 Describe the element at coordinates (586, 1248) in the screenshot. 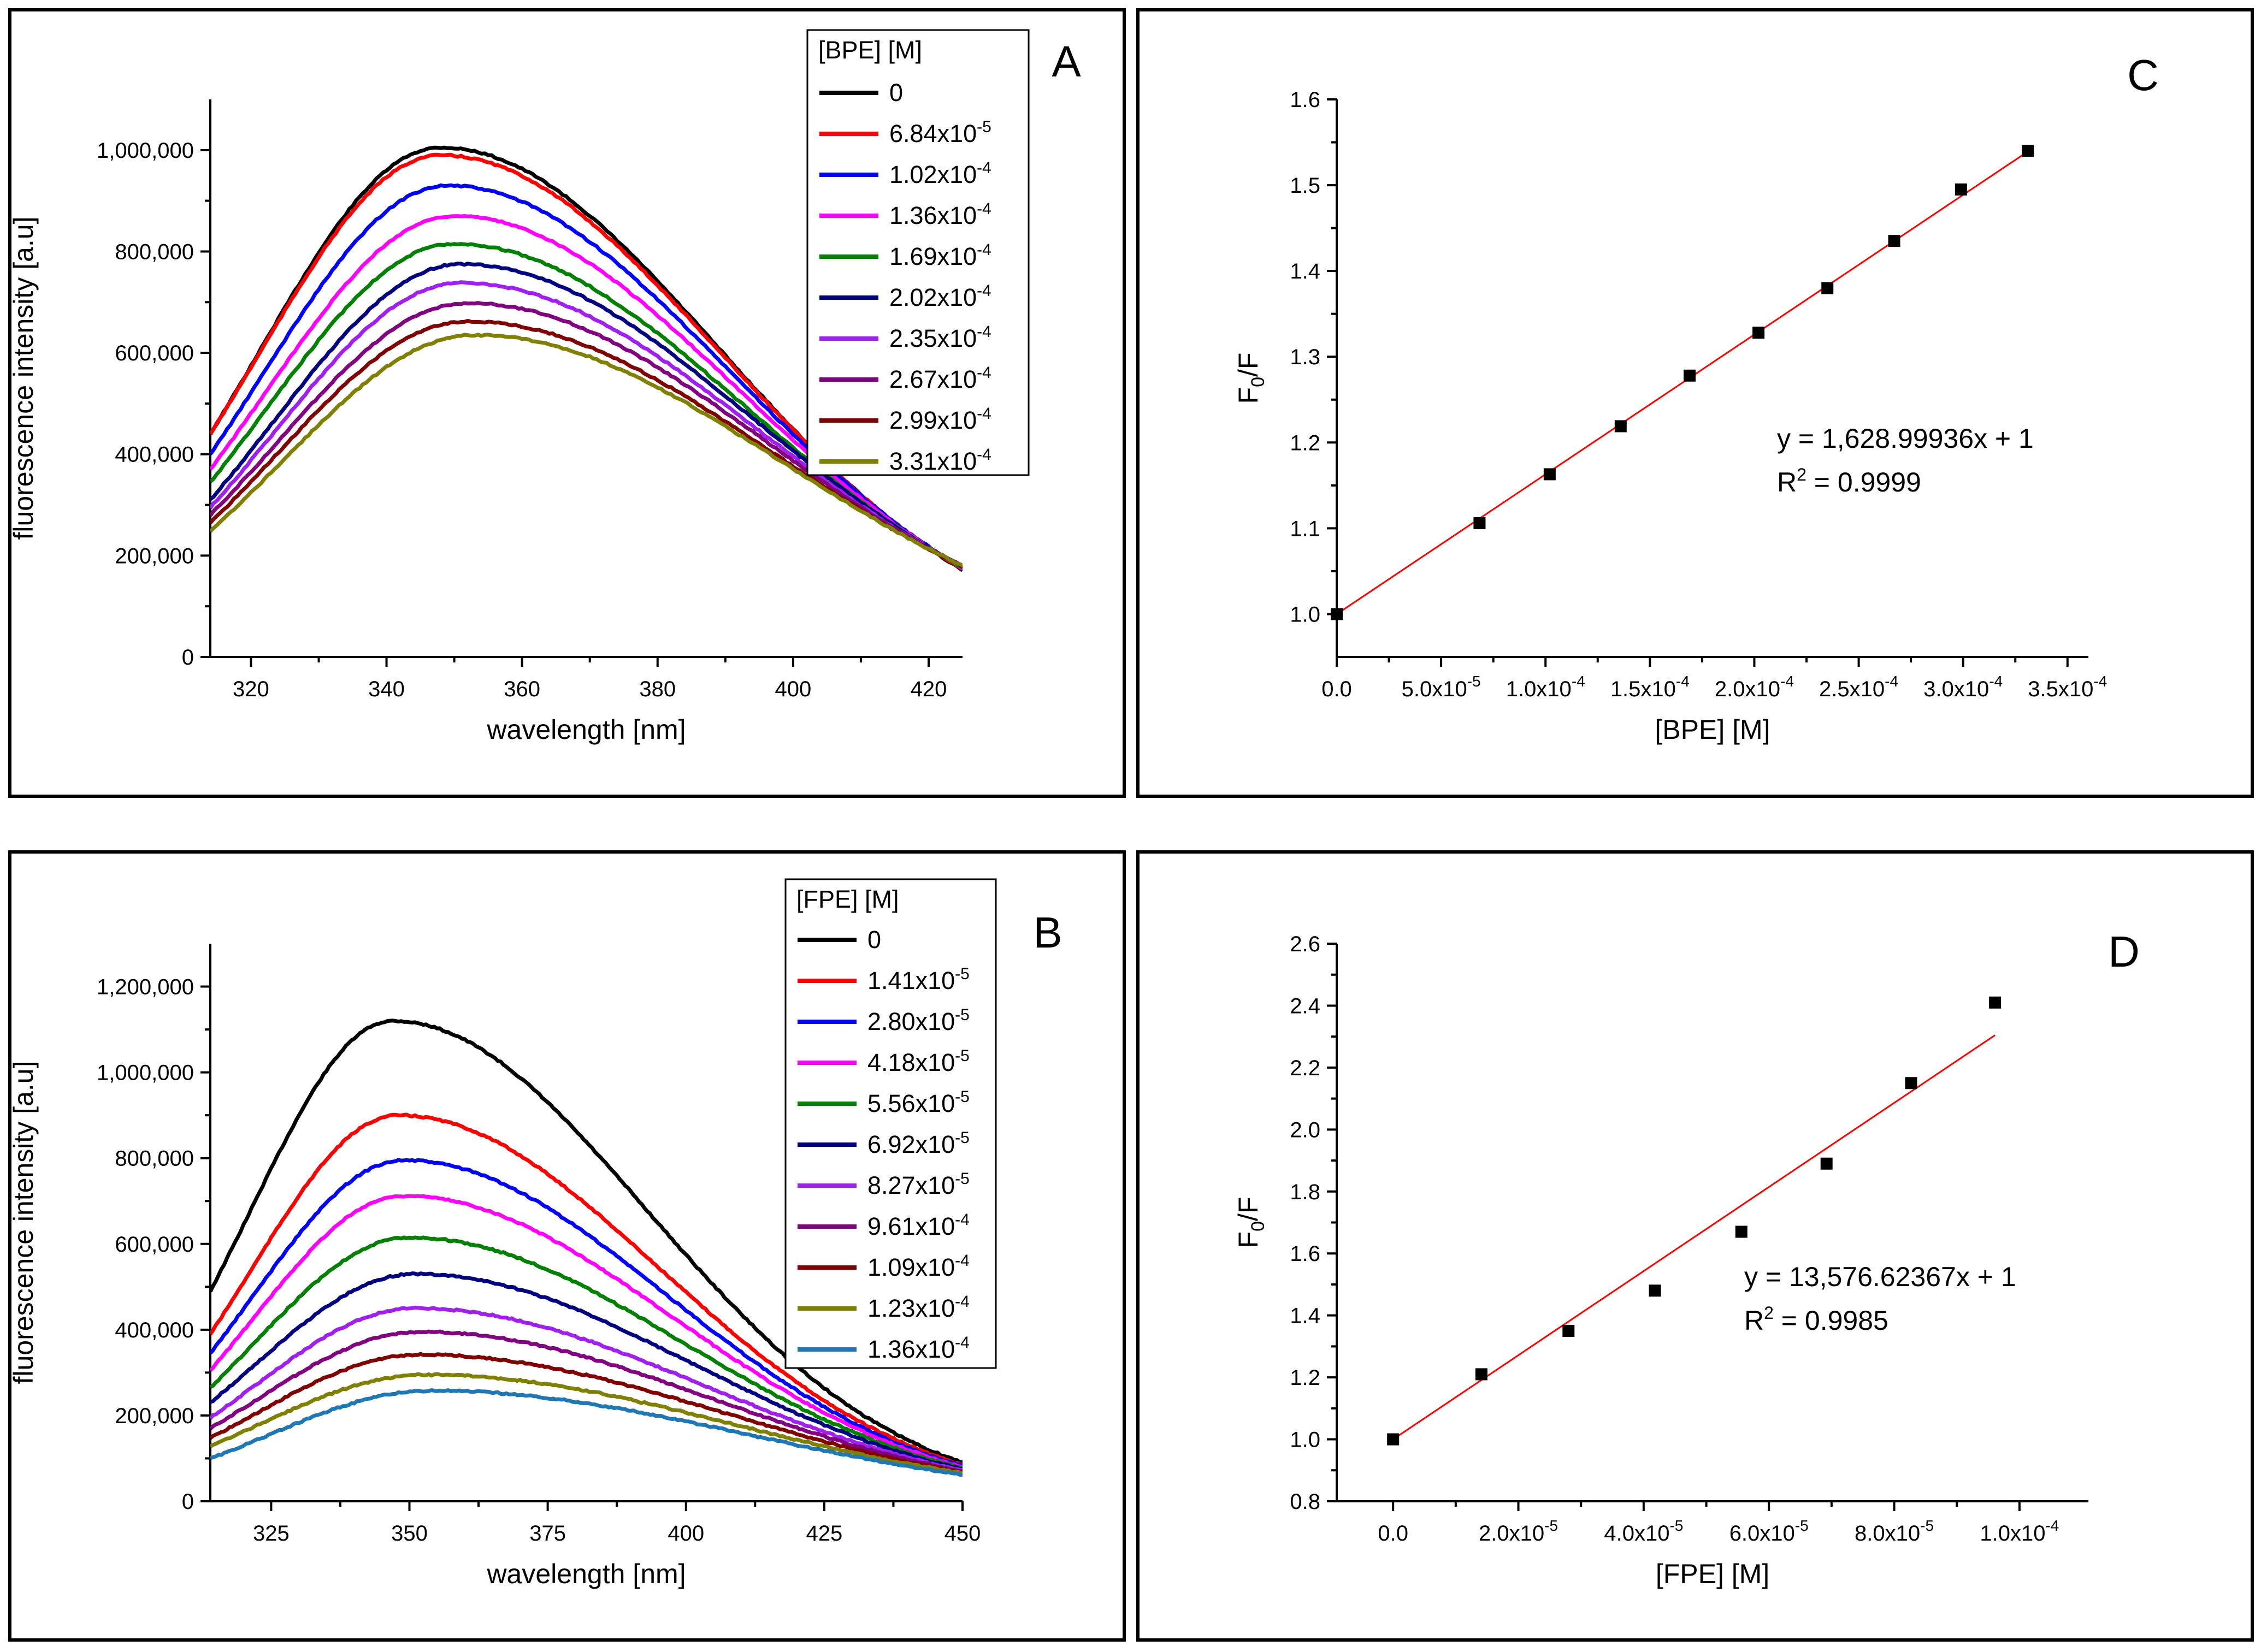

I see `spectra-lines` at that location.